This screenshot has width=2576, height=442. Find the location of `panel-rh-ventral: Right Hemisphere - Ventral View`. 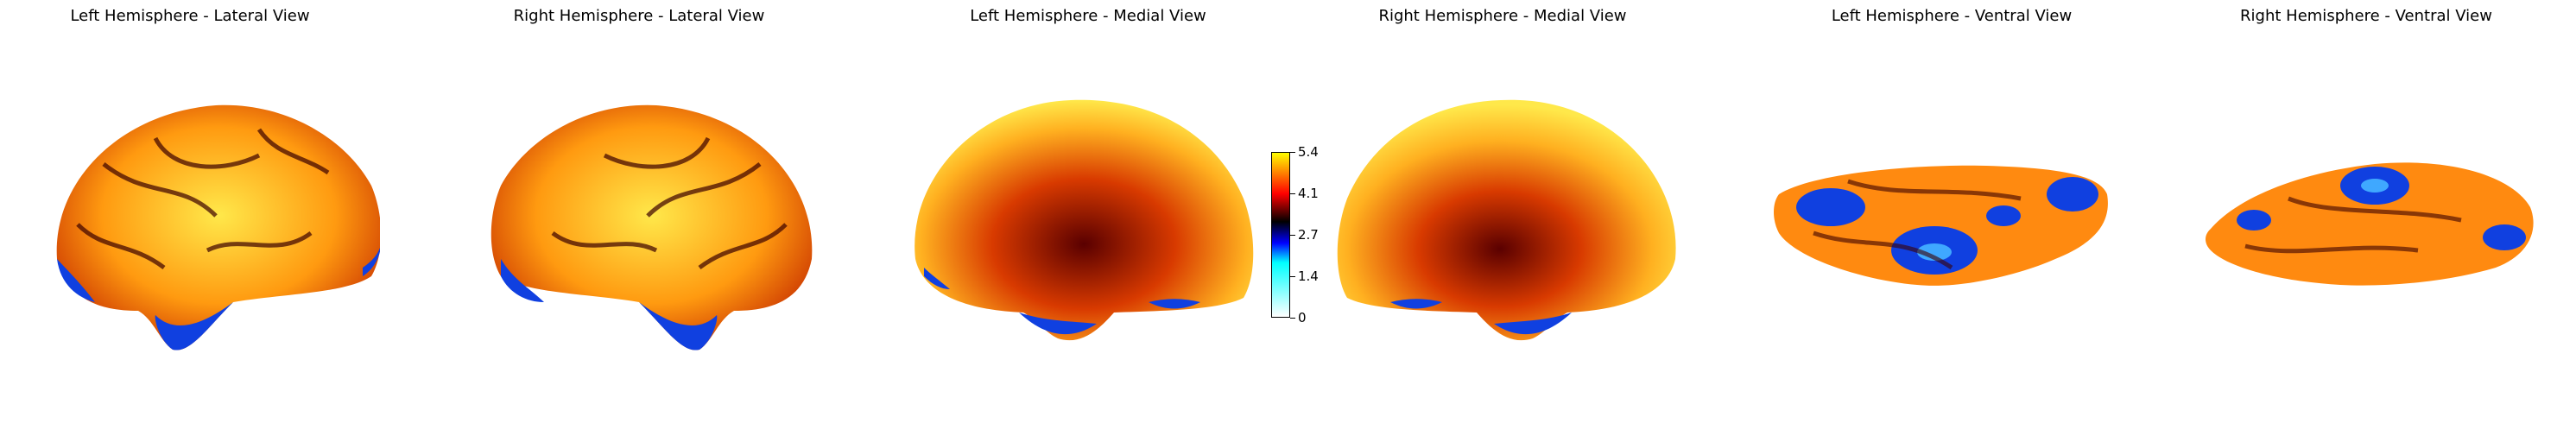

panel-rh-ventral: Right Hemisphere - Ventral View is located at coordinates (2366, 221).